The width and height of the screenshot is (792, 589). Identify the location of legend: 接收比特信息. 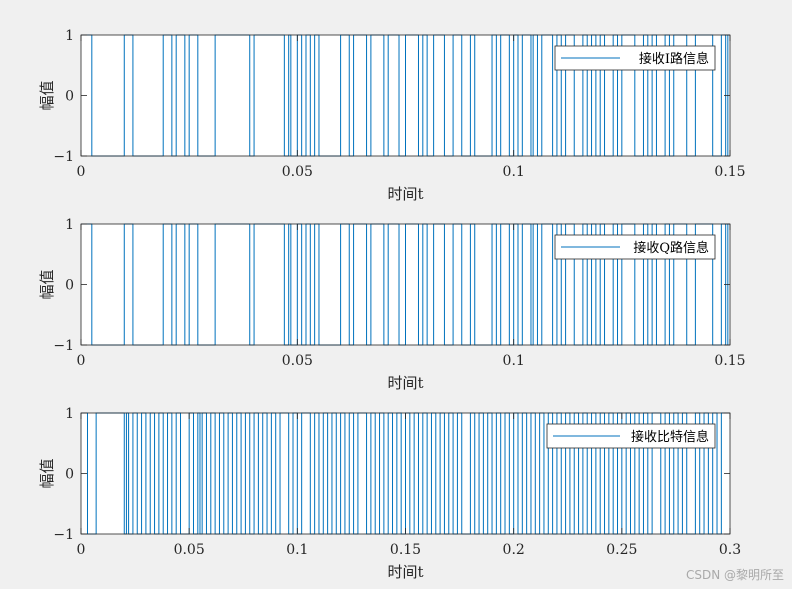
(631, 436).